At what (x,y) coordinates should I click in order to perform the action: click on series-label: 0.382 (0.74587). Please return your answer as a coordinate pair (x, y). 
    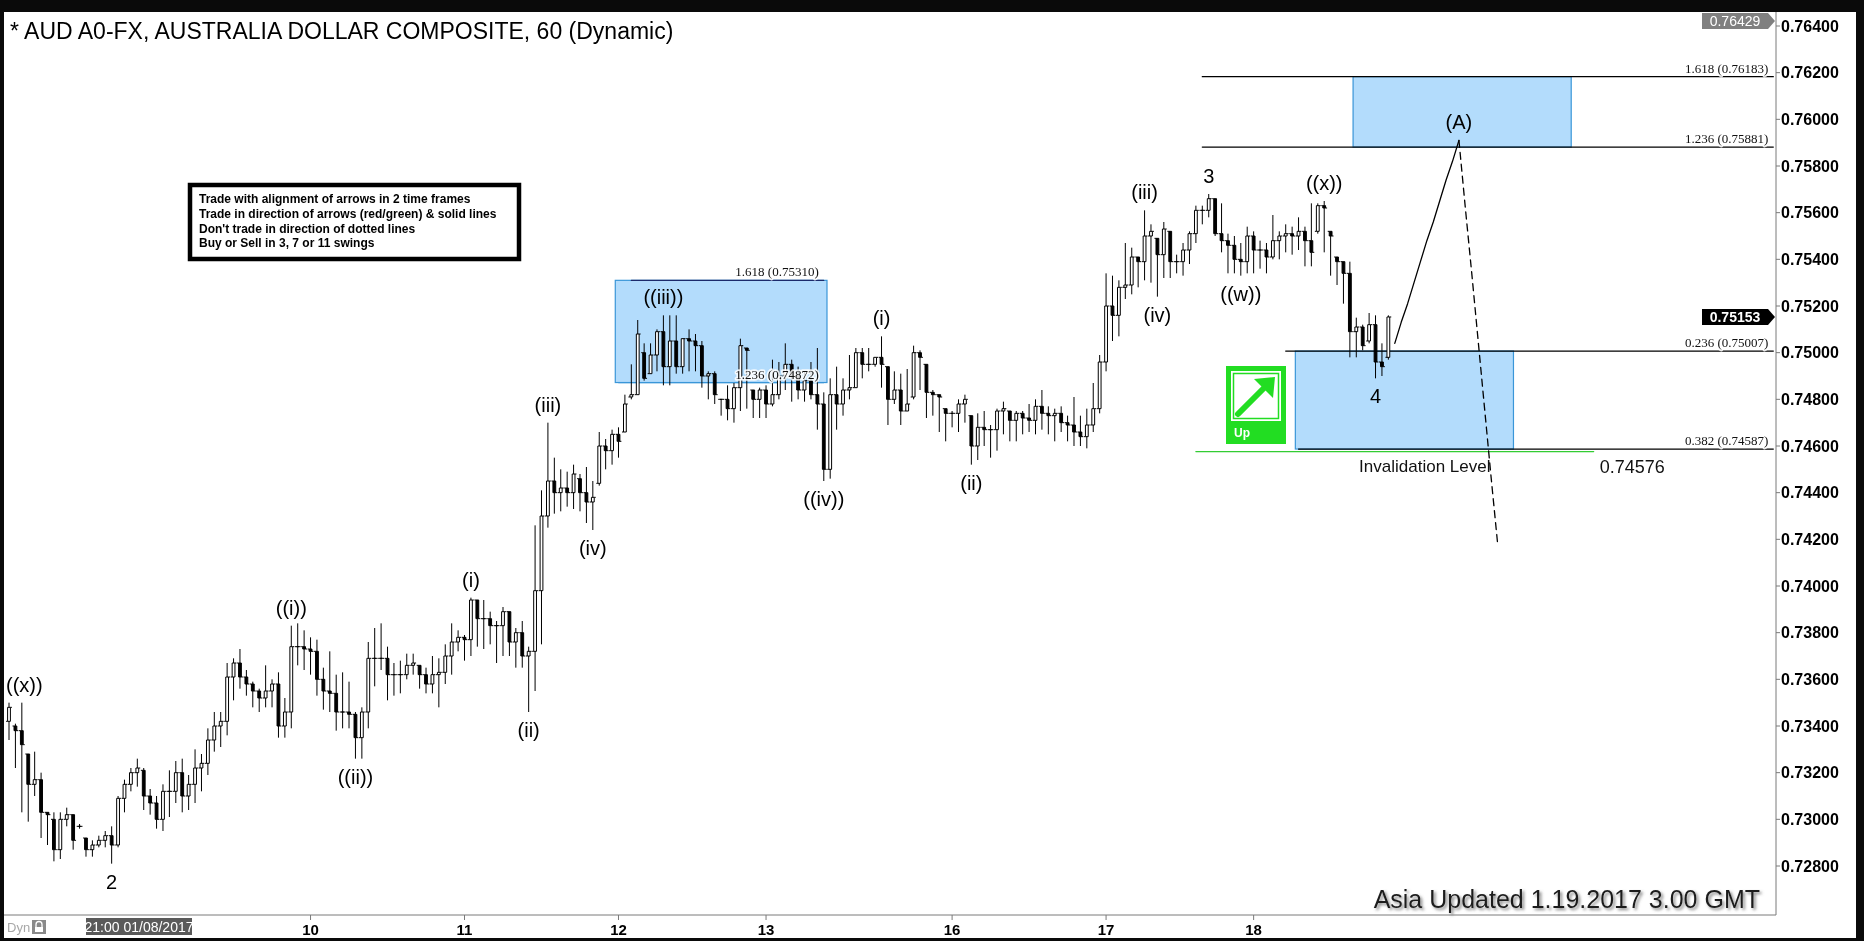
    Looking at the image, I should click on (1726, 441).